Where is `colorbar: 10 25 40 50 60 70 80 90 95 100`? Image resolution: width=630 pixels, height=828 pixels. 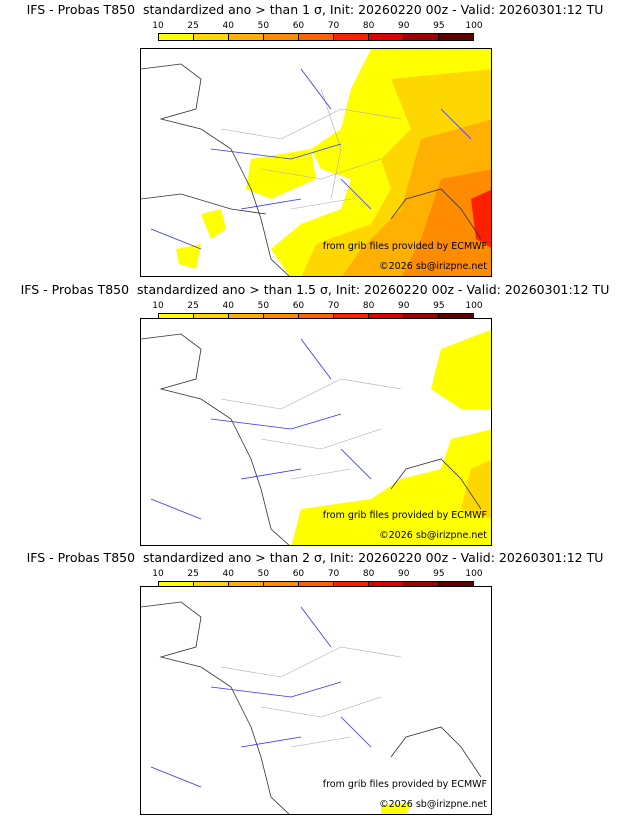
colorbar: 10 25 40 50 60 70 80 90 95 100 is located at coordinates (317, 32).